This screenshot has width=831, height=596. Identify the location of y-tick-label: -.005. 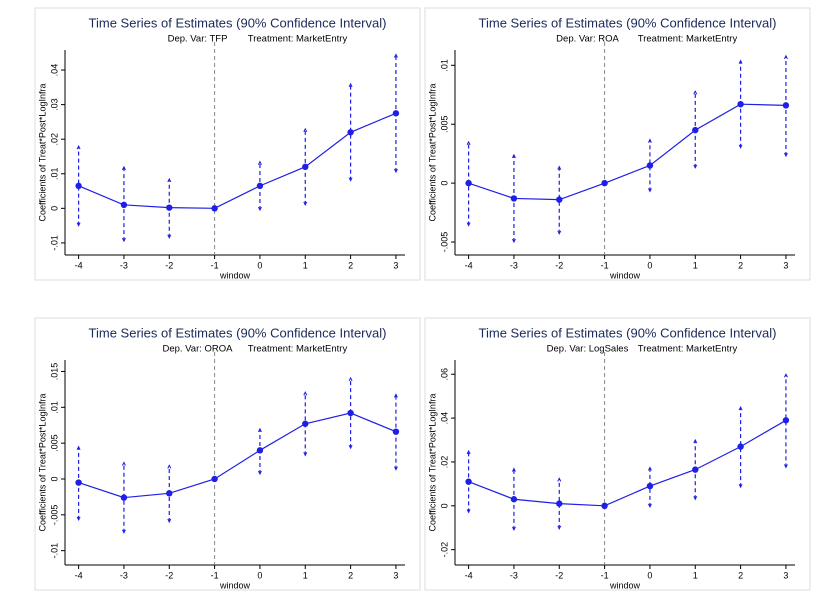
(444, 242).